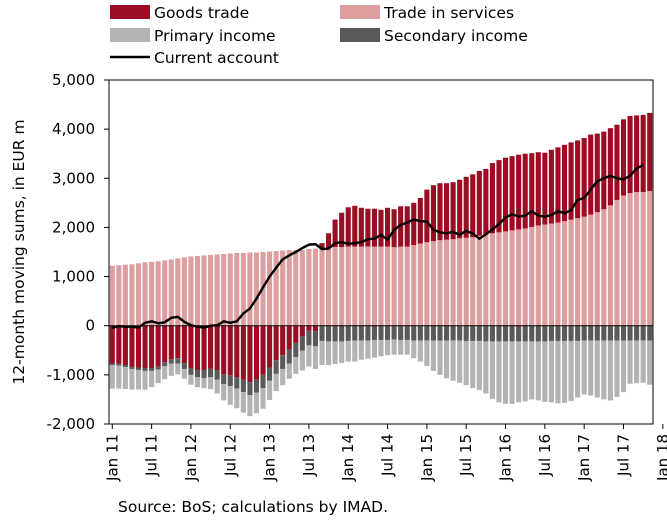 The image size is (667, 520). What do you see at coordinates (216, 58) in the screenshot?
I see `legend-label-current-account: Current account` at bounding box center [216, 58].